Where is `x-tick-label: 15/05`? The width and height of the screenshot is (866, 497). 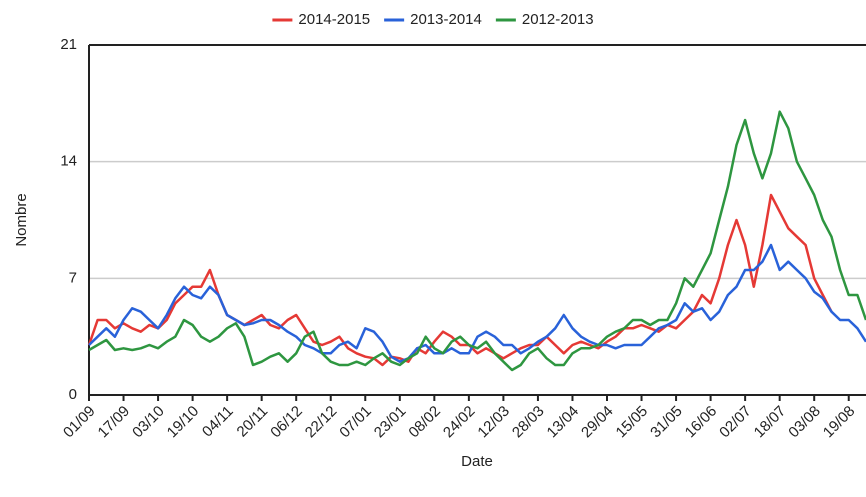 x-tick-label: 15/05 is located at coordinates (632, 422).